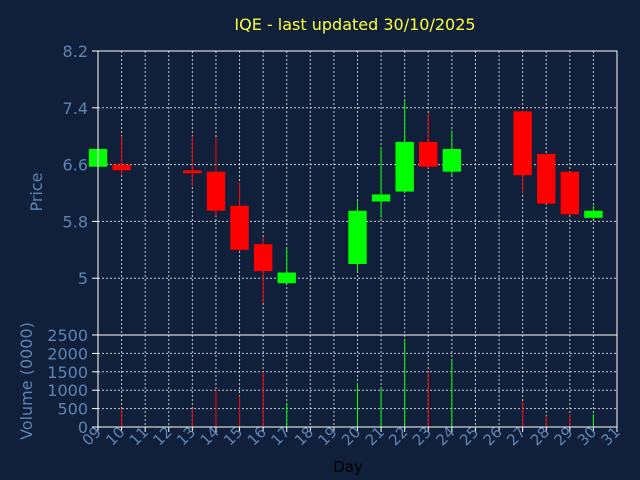 The image size is (640, 480). I want to click on price-tick-label: 8.2, so click(75, 51).